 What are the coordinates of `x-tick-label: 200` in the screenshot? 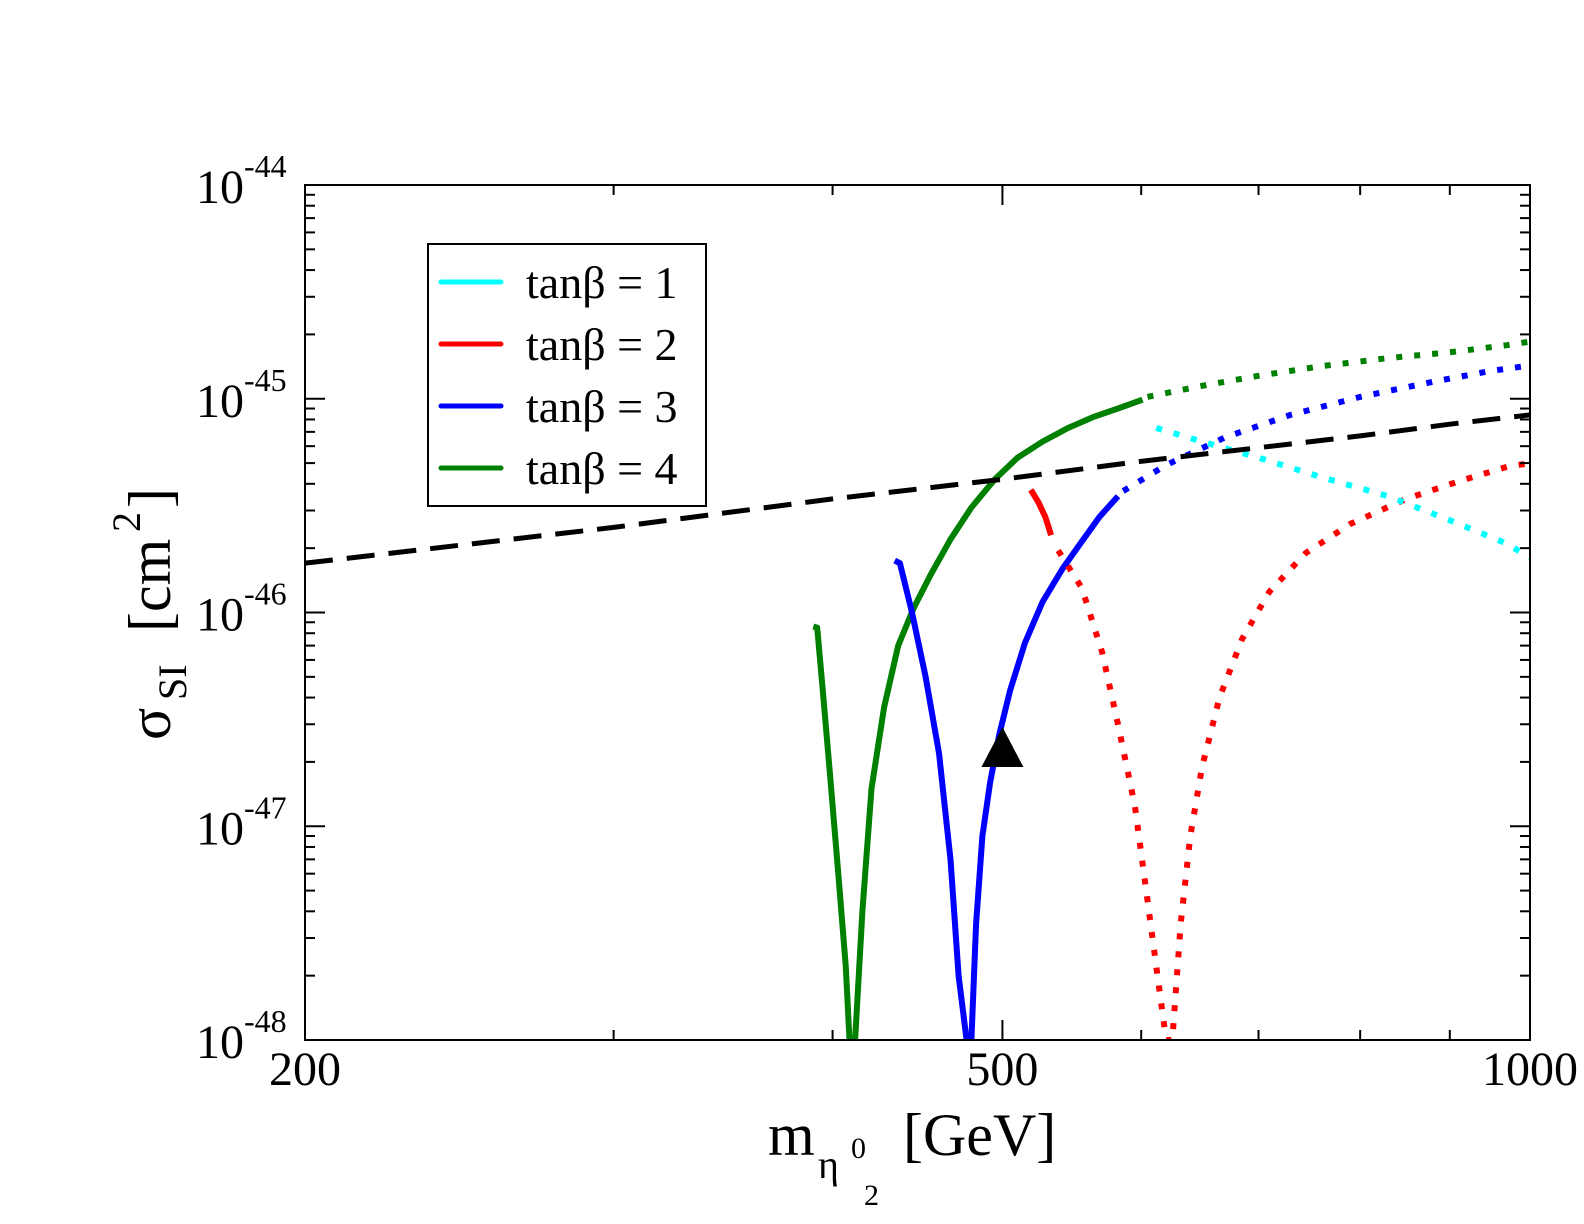 It's located at (305, 1069).